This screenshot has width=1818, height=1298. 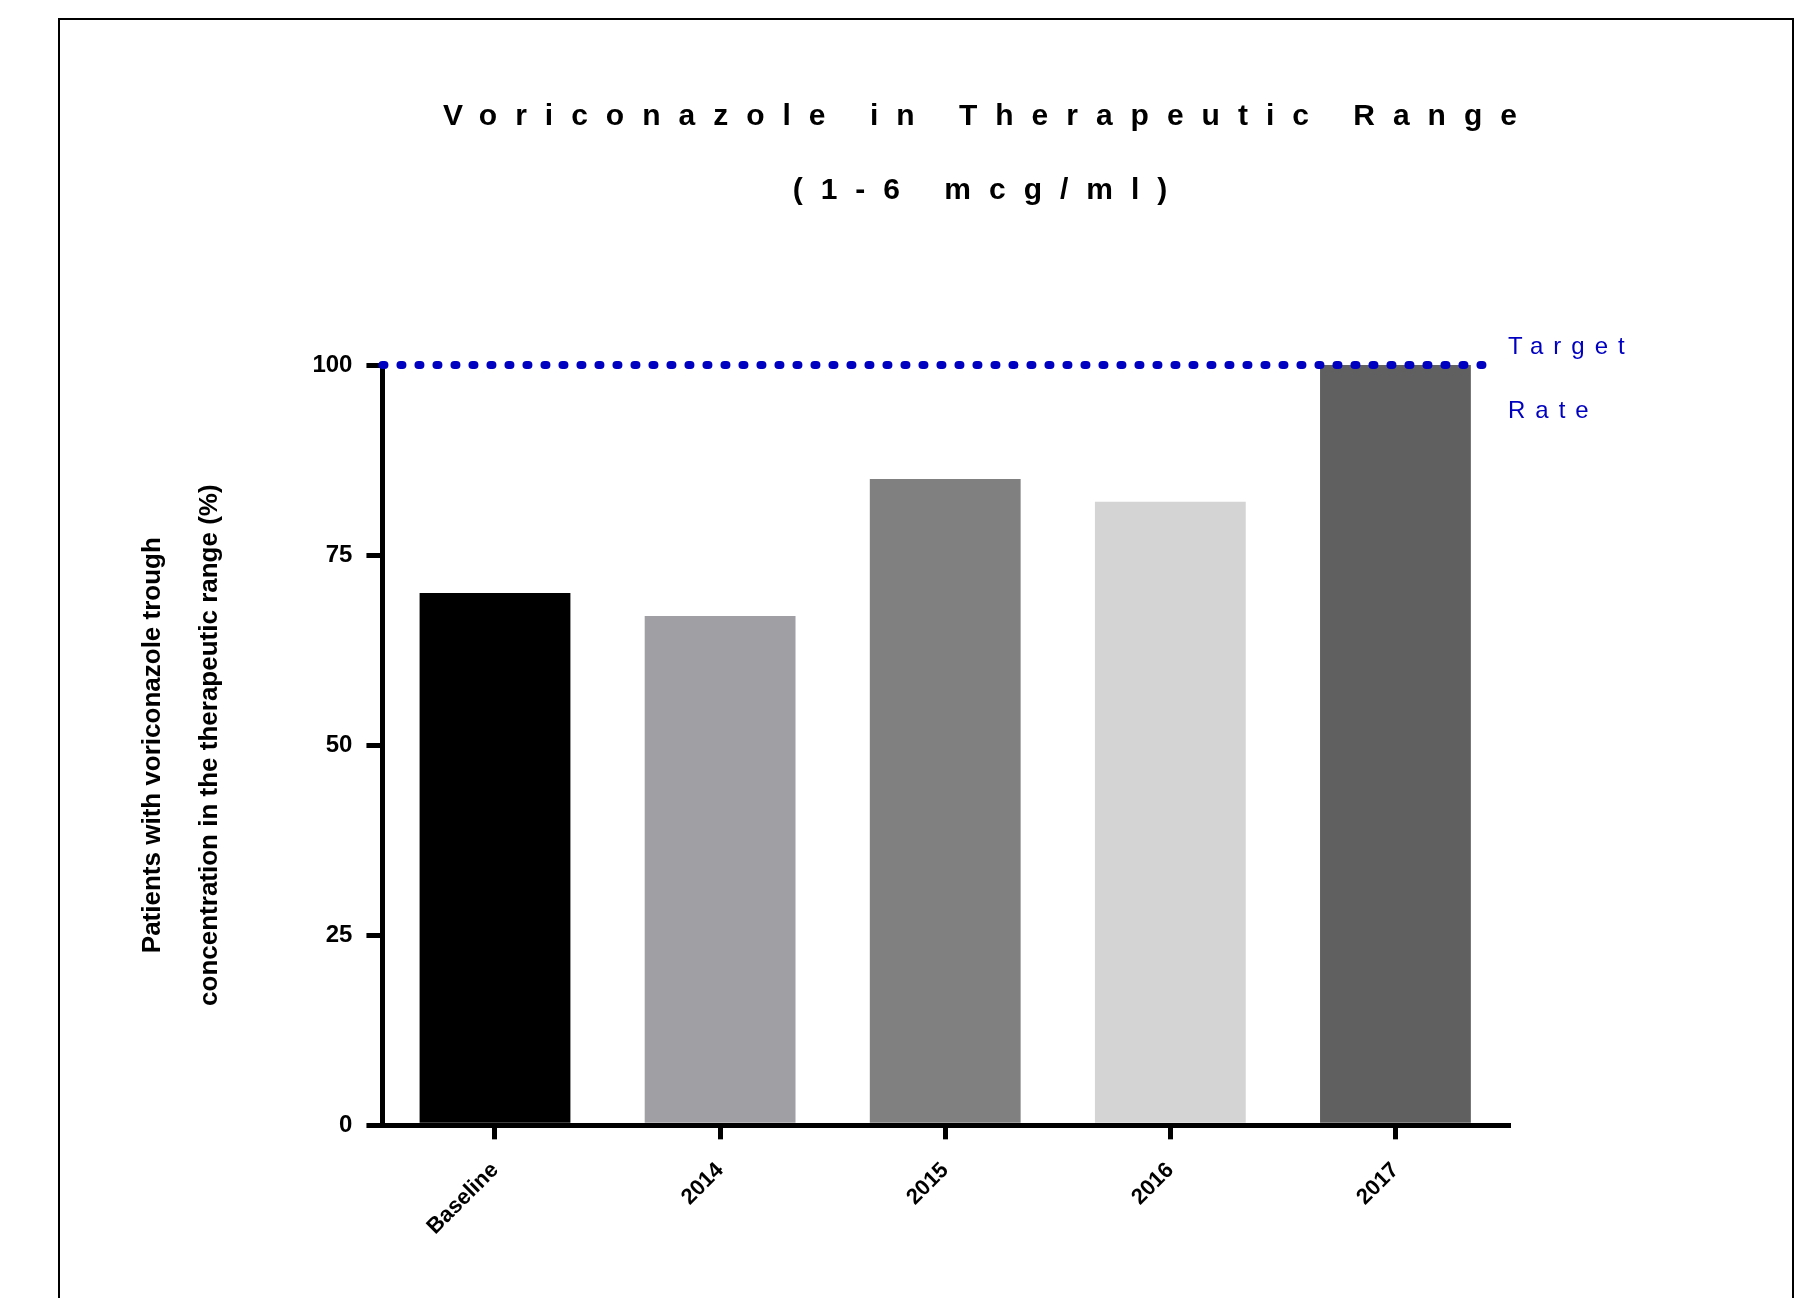 What do you see at coordinates (339, 933) in the screenshot?
I see `y-tick-label: 25` at bounding box center [339, 933].